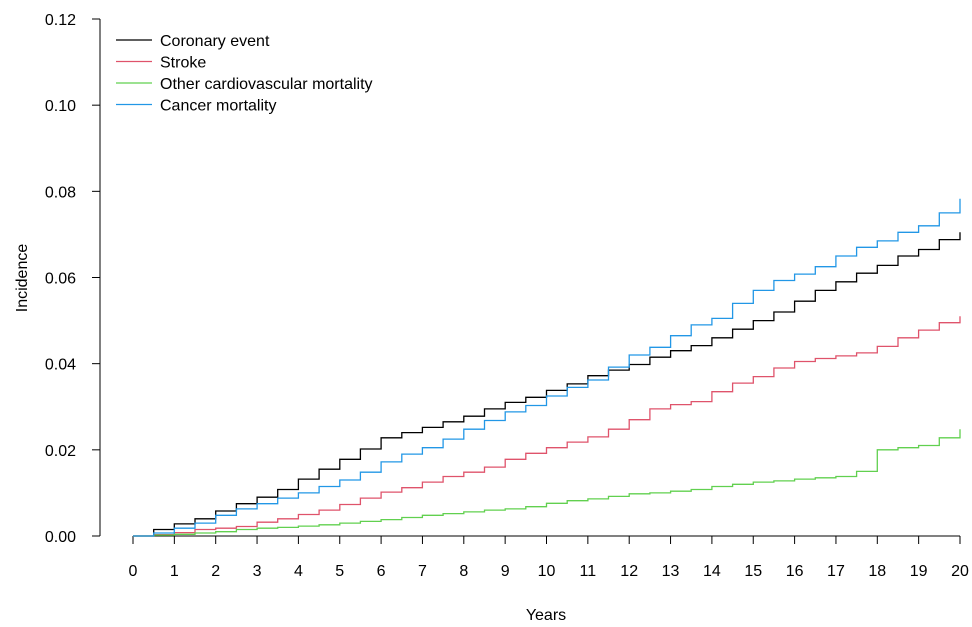 This screenshot has height=627, width=972. I want to click on x-tick-label: 6, so click(381, 571).